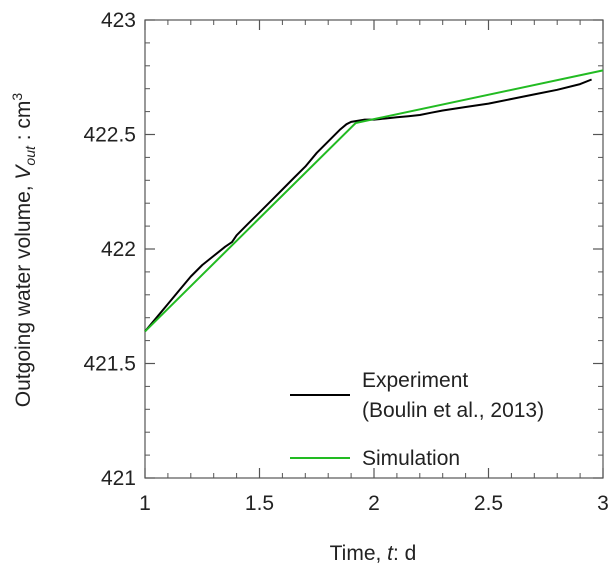  Describe the element at coordinates (415, 380) in the screenshot. I see `legend-label: Experiment` at that location.